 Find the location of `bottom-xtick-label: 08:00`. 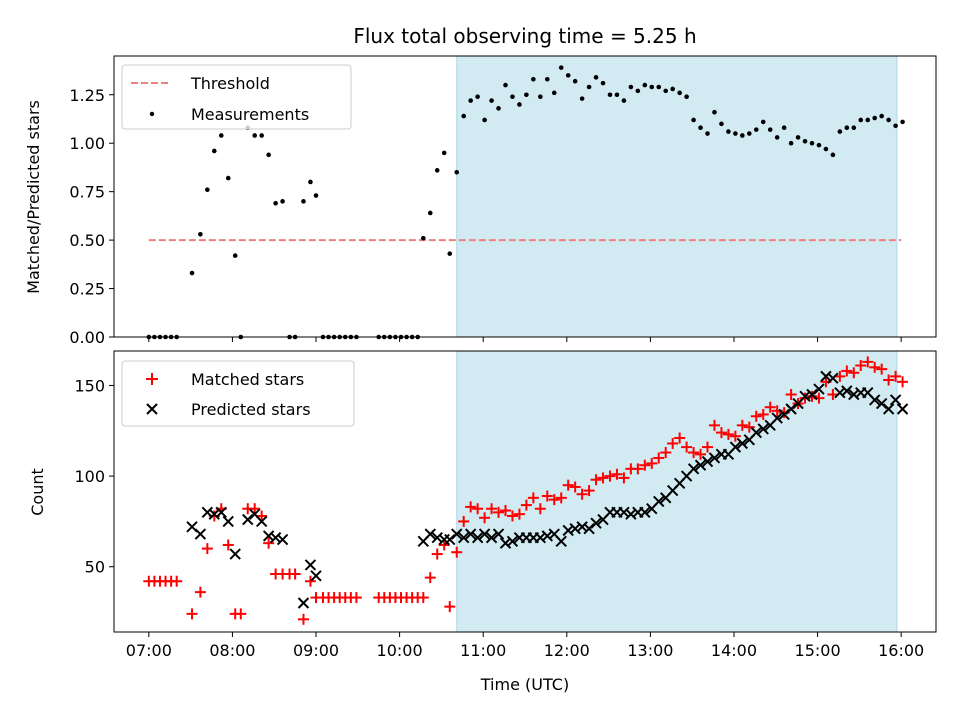

bottom-xtick-label: 08:00 is located at coordinates (232, 650).